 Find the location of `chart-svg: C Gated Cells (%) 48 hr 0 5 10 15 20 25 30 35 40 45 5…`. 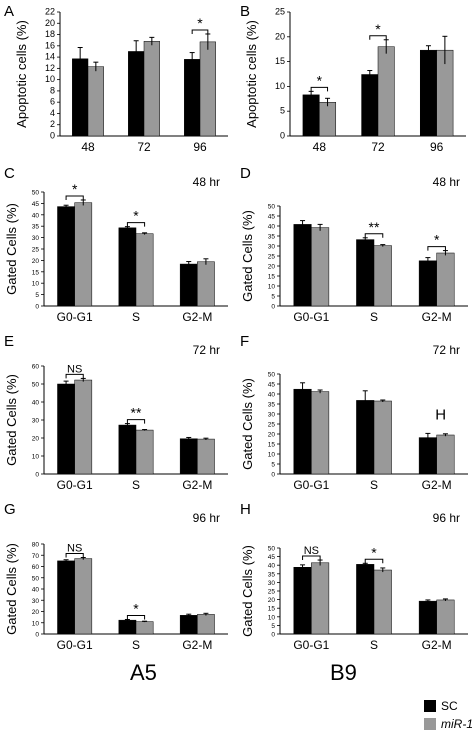

chart-svg: C Gated Cells (%) 48 hr 0 5 10 15 20 25 30 35 40 45 5… is located at coordinates (116, 244).